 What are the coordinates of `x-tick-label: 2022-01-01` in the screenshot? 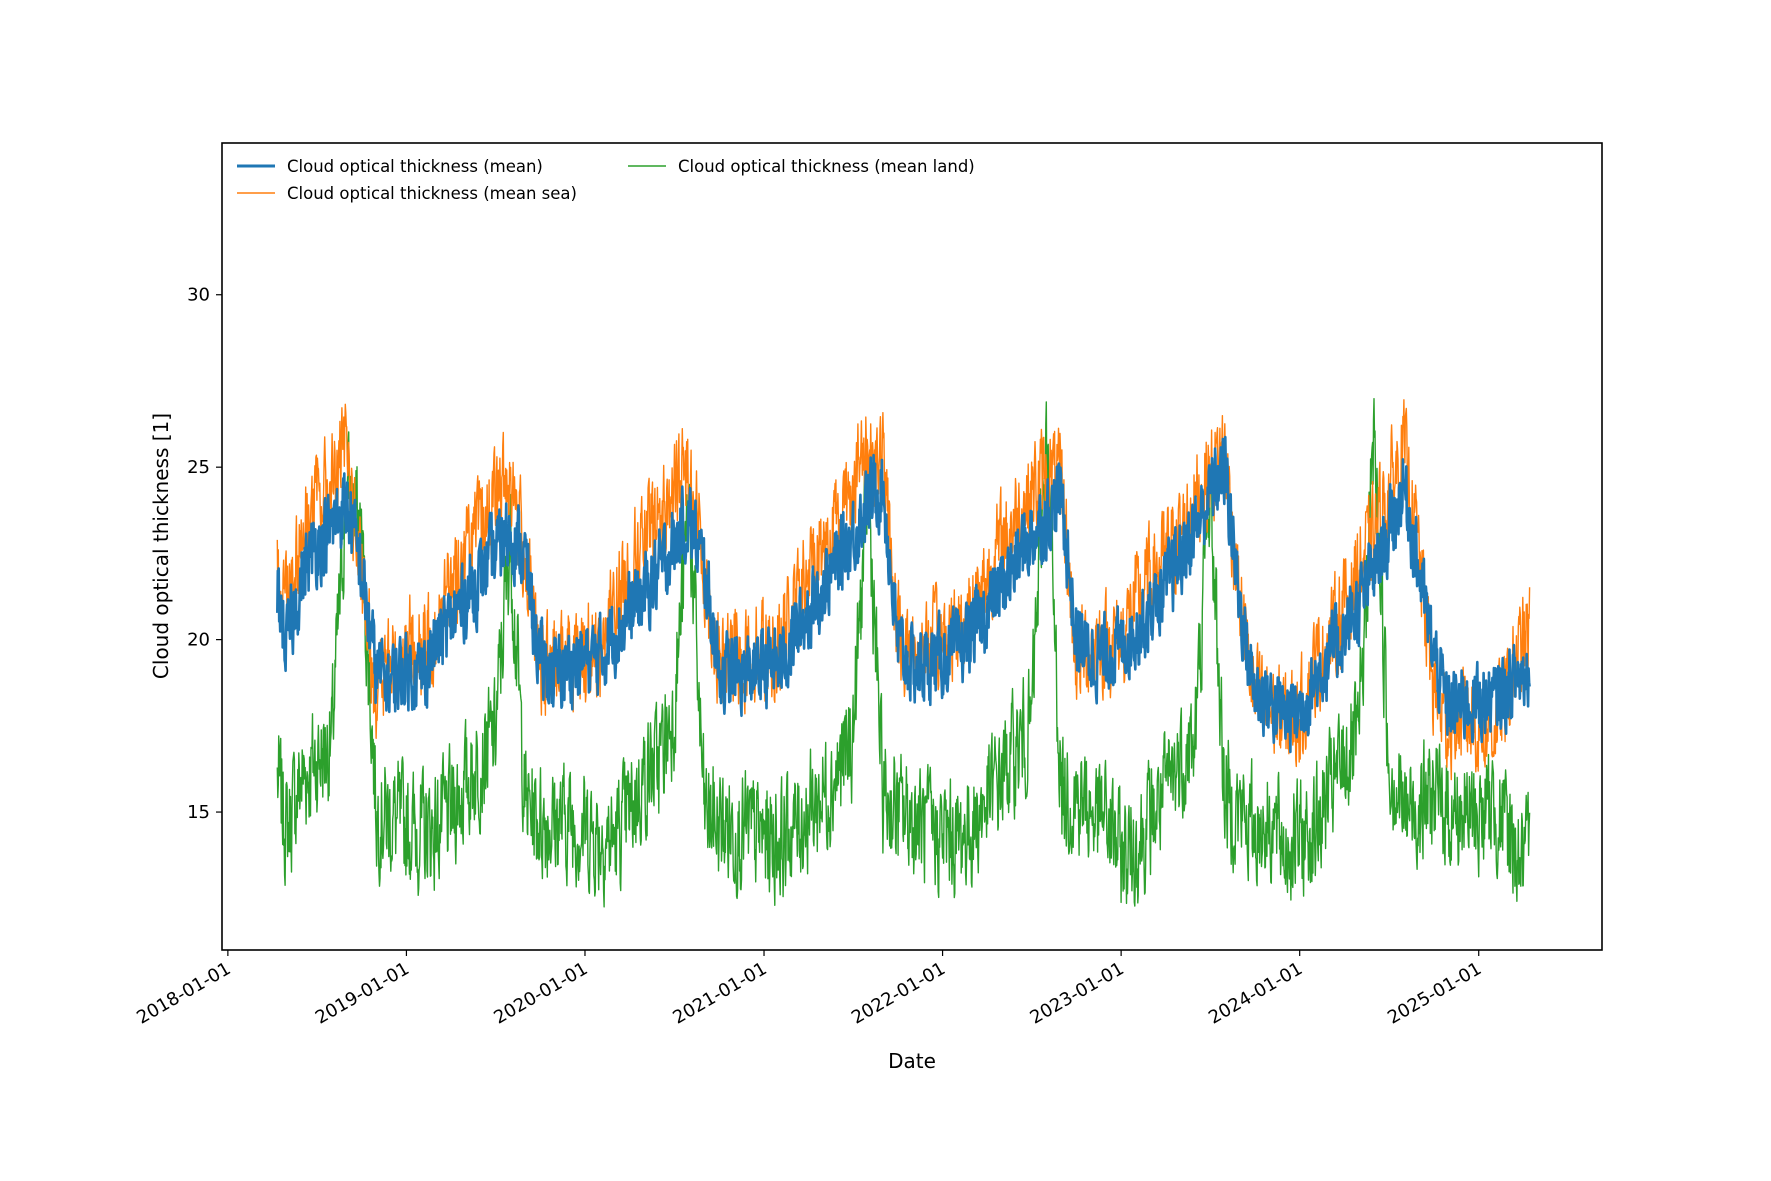 It's located at (898, 993).